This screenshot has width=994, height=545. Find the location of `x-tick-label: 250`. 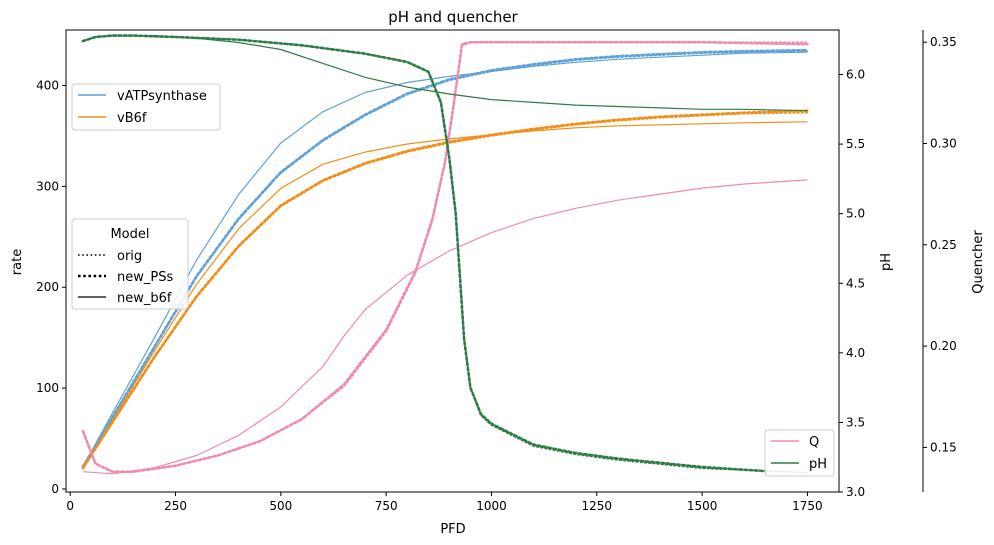

x-tick-label: 250 is located at coordinates (175, 506).